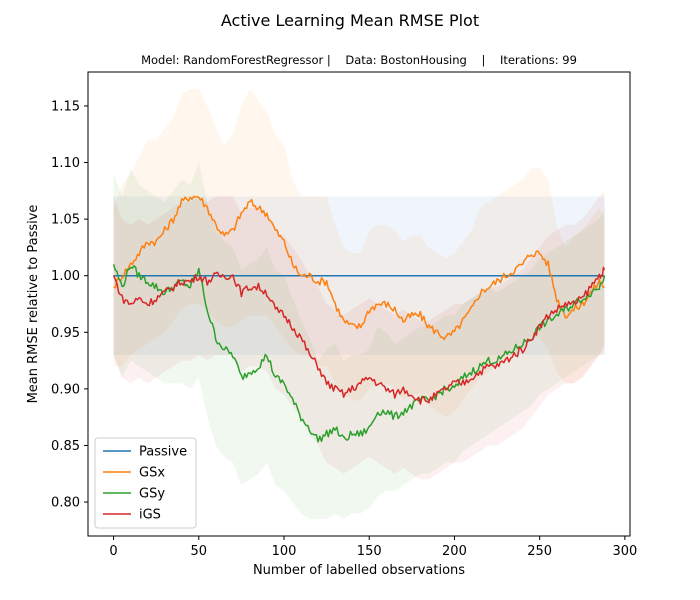  What do you see at coordinates (65, 389) in the screenshot?
I see `y-tick-label: 0.90` at bounding box center [65, 389].